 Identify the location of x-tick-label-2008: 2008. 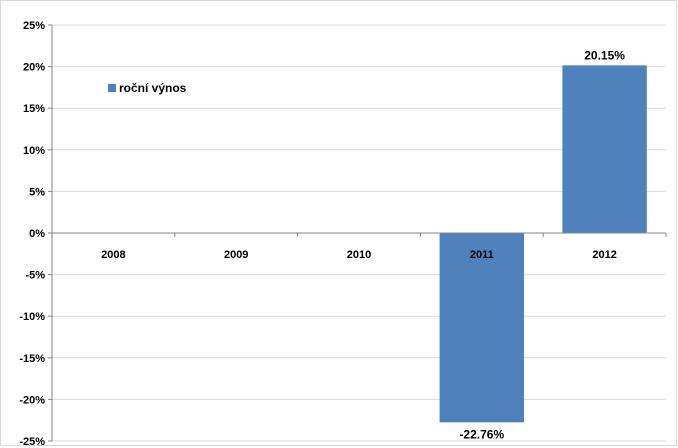
(113, 255).